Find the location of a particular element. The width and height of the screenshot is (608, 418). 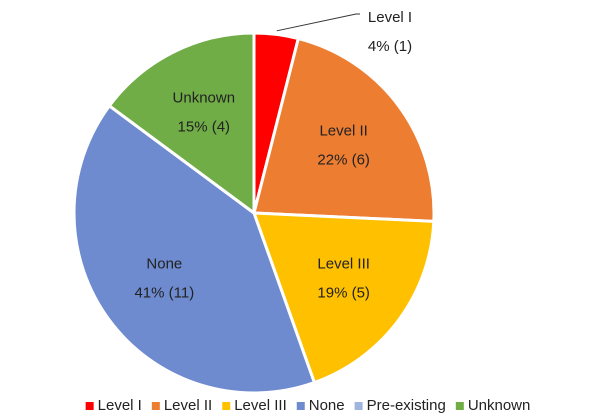

slice-value-label: 19% (5) is located at coordinates (343, 292).